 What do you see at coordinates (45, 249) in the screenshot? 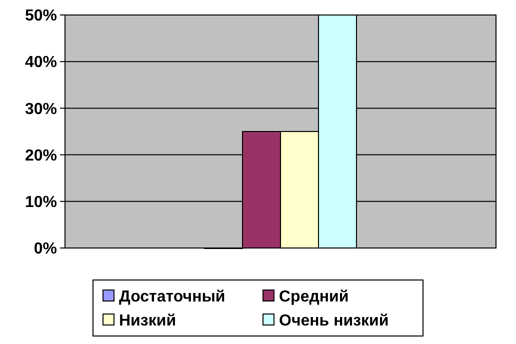
I see `y-tick-label: 0%` at bounding box center [45, 249].